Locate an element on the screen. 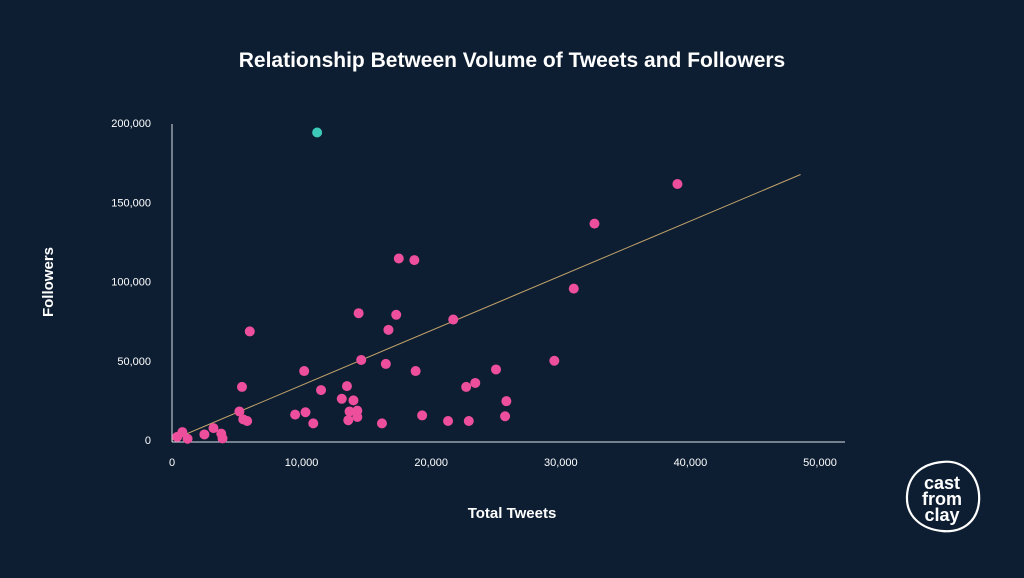  y-tick-label: 100,000 is located at coordinates (131, 283).